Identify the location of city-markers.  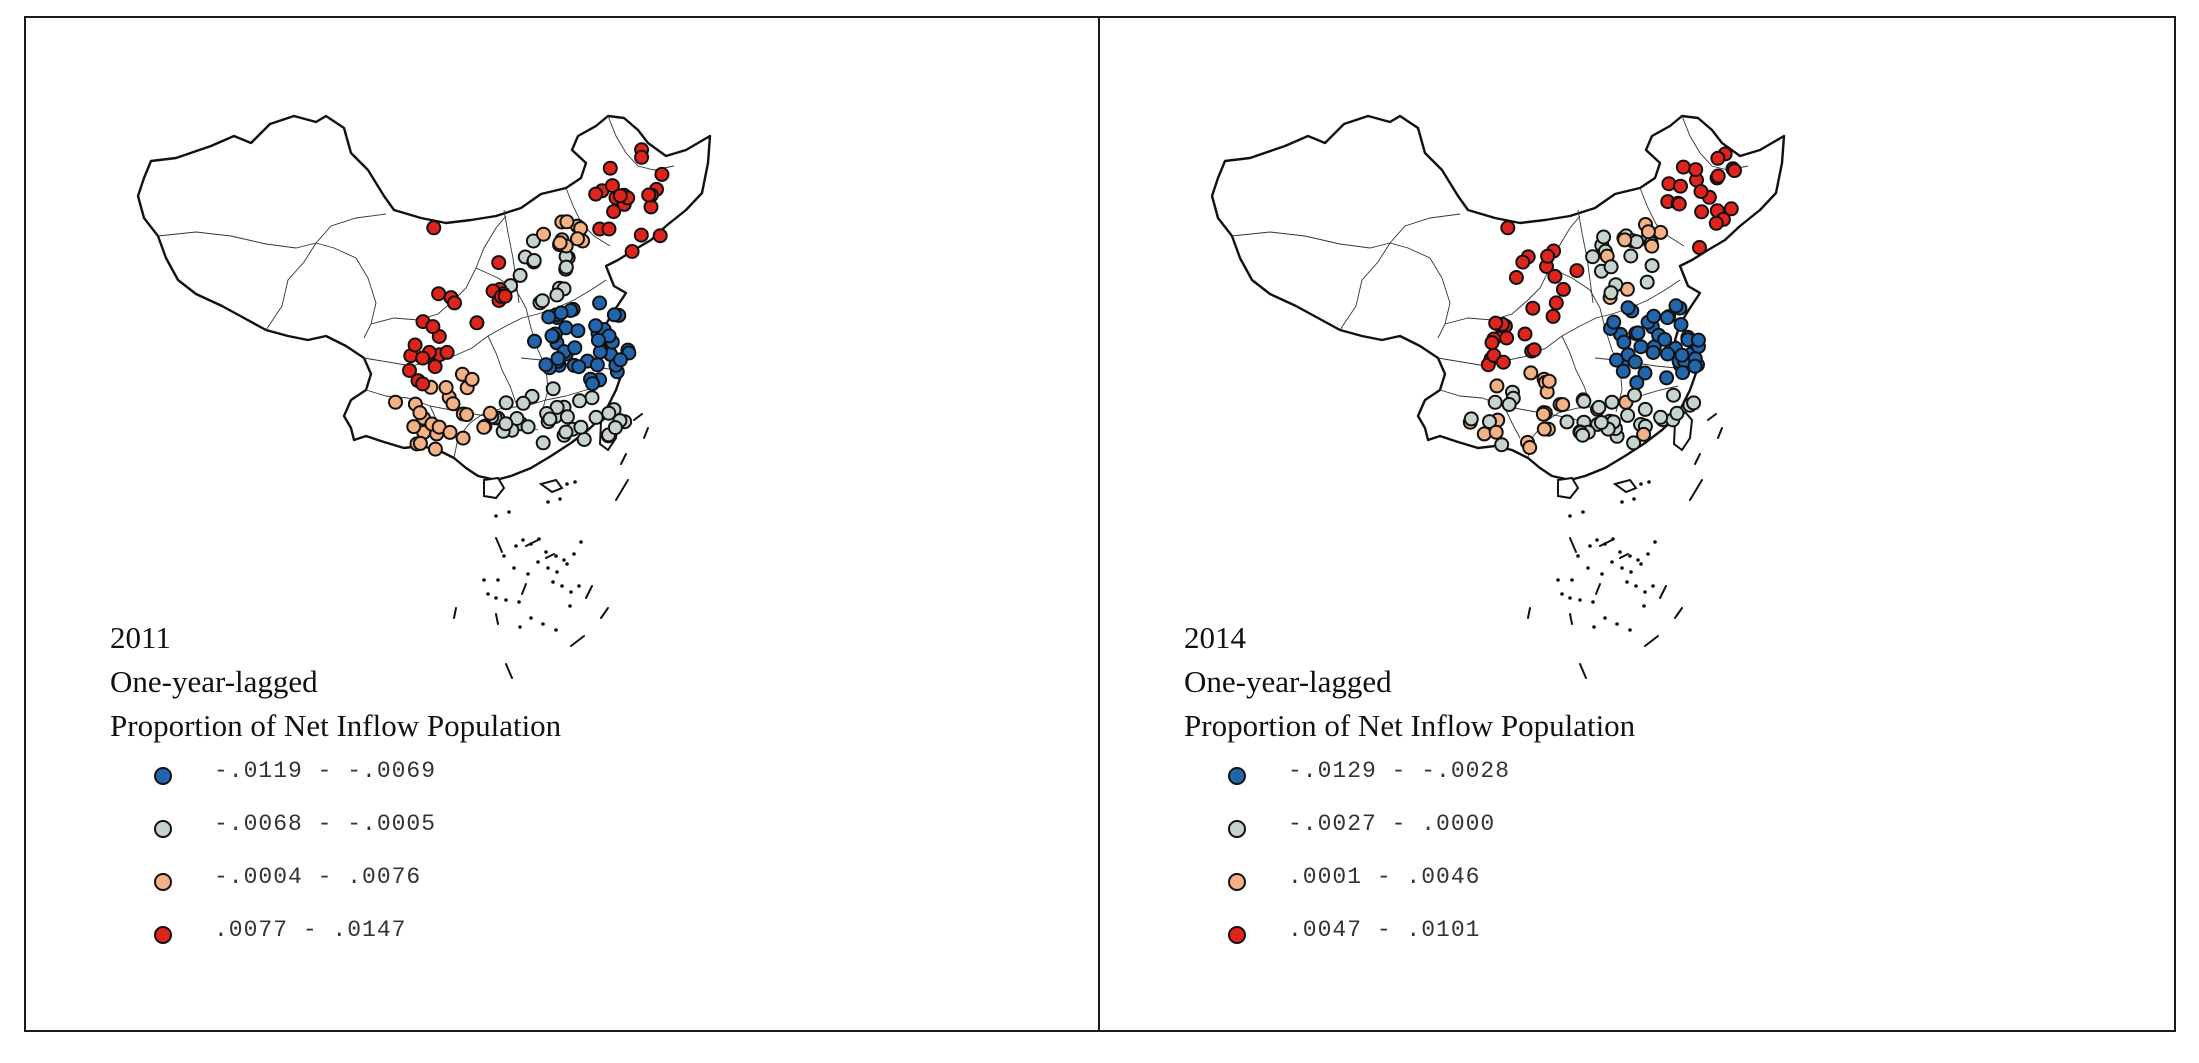
(529, 299).